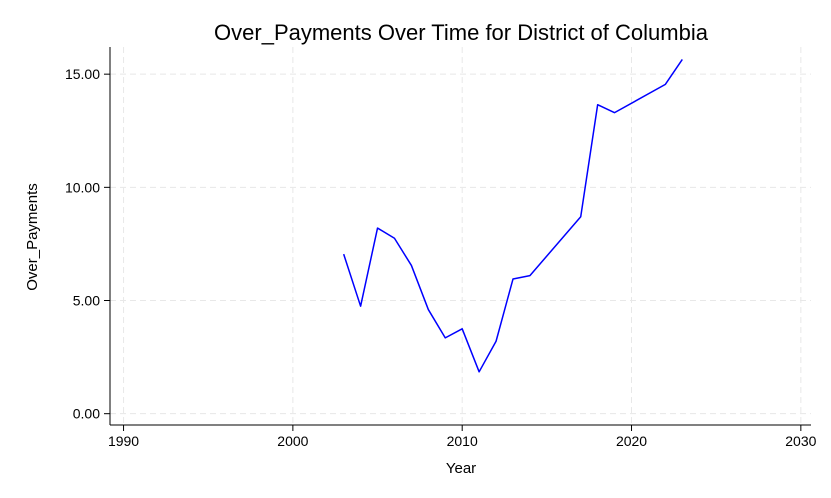 The image size is (831, 498). I want to click on y-tick-label-15.00: 15.00, so click(82, 74).